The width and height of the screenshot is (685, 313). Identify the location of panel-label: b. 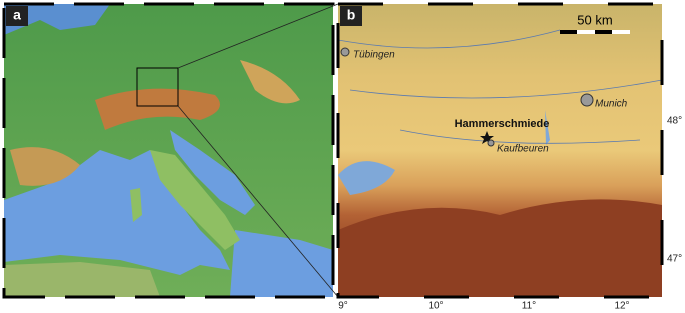
(351, 15).